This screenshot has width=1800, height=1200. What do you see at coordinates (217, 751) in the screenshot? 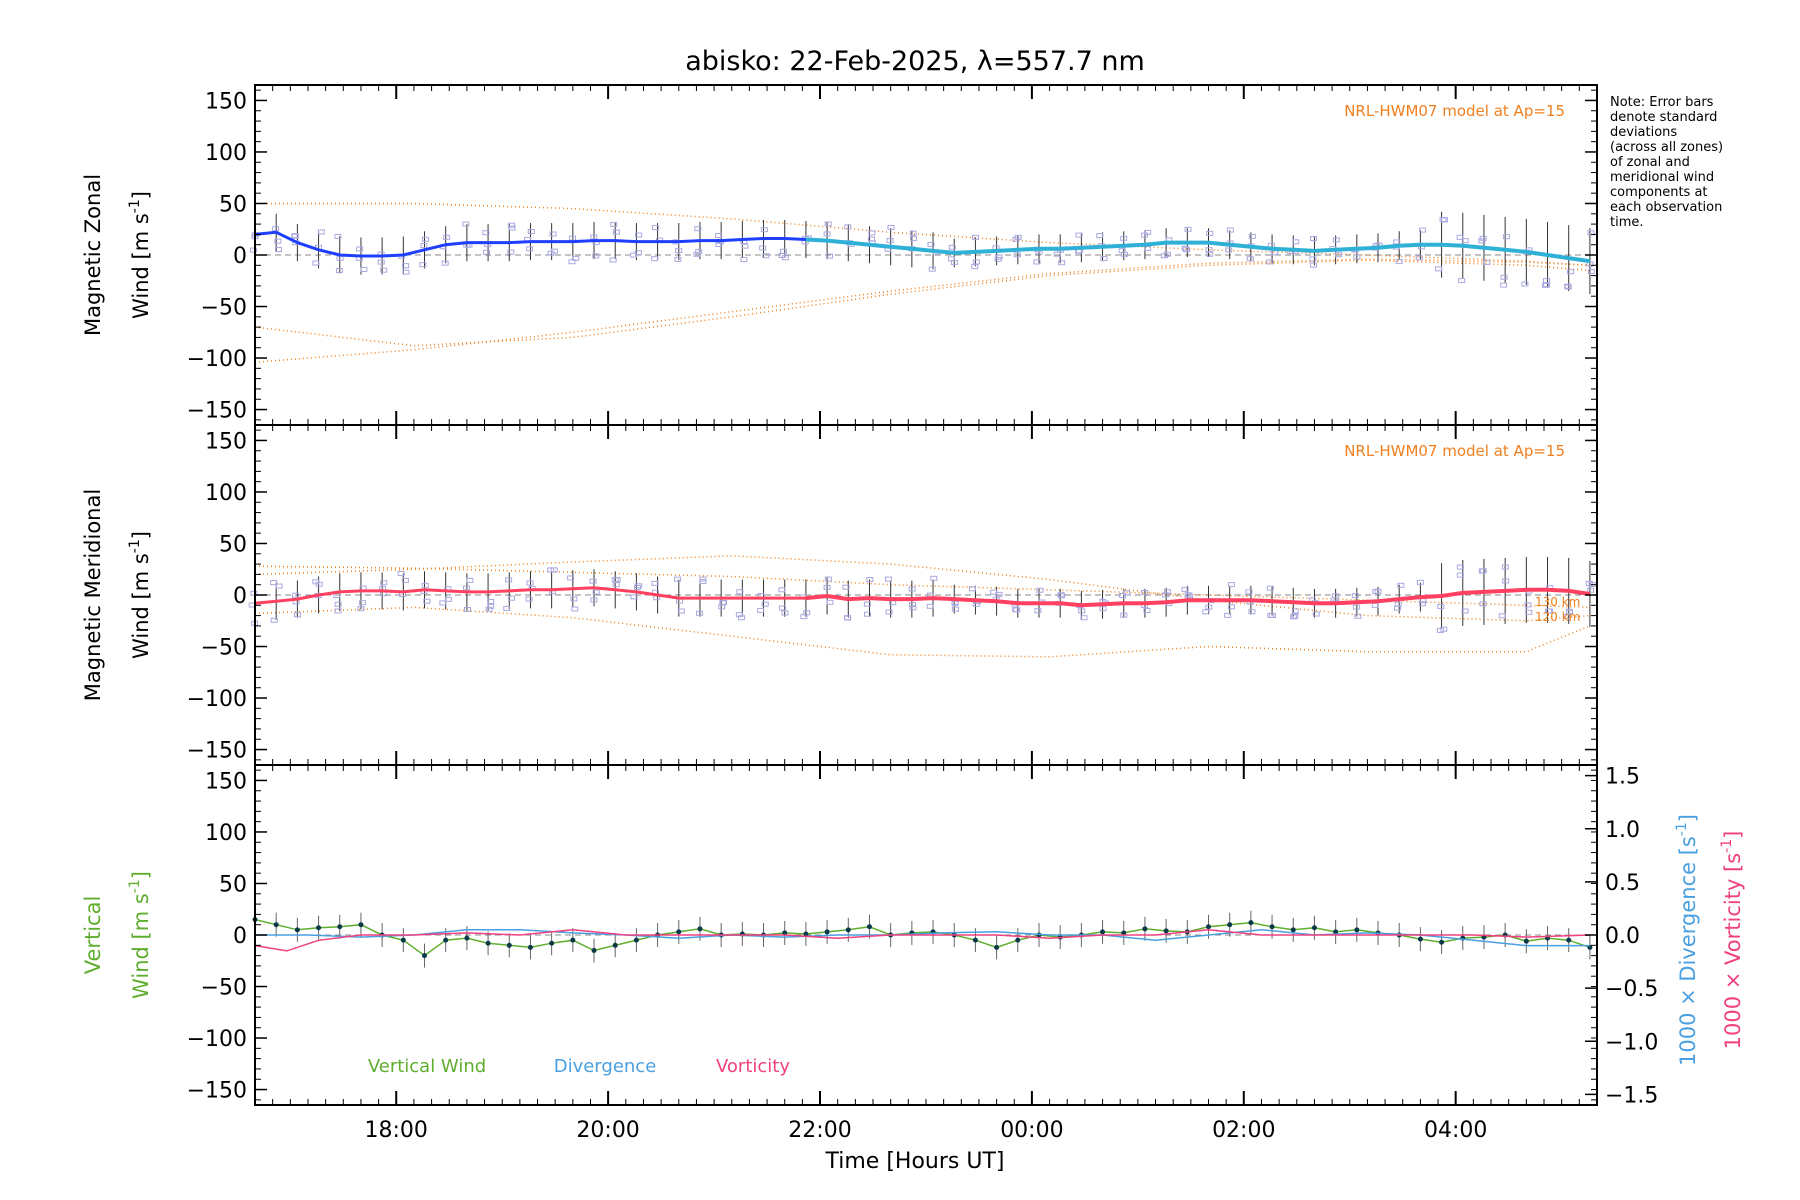
I see `y-tick-label: −150` at bounding box center [217, 751].